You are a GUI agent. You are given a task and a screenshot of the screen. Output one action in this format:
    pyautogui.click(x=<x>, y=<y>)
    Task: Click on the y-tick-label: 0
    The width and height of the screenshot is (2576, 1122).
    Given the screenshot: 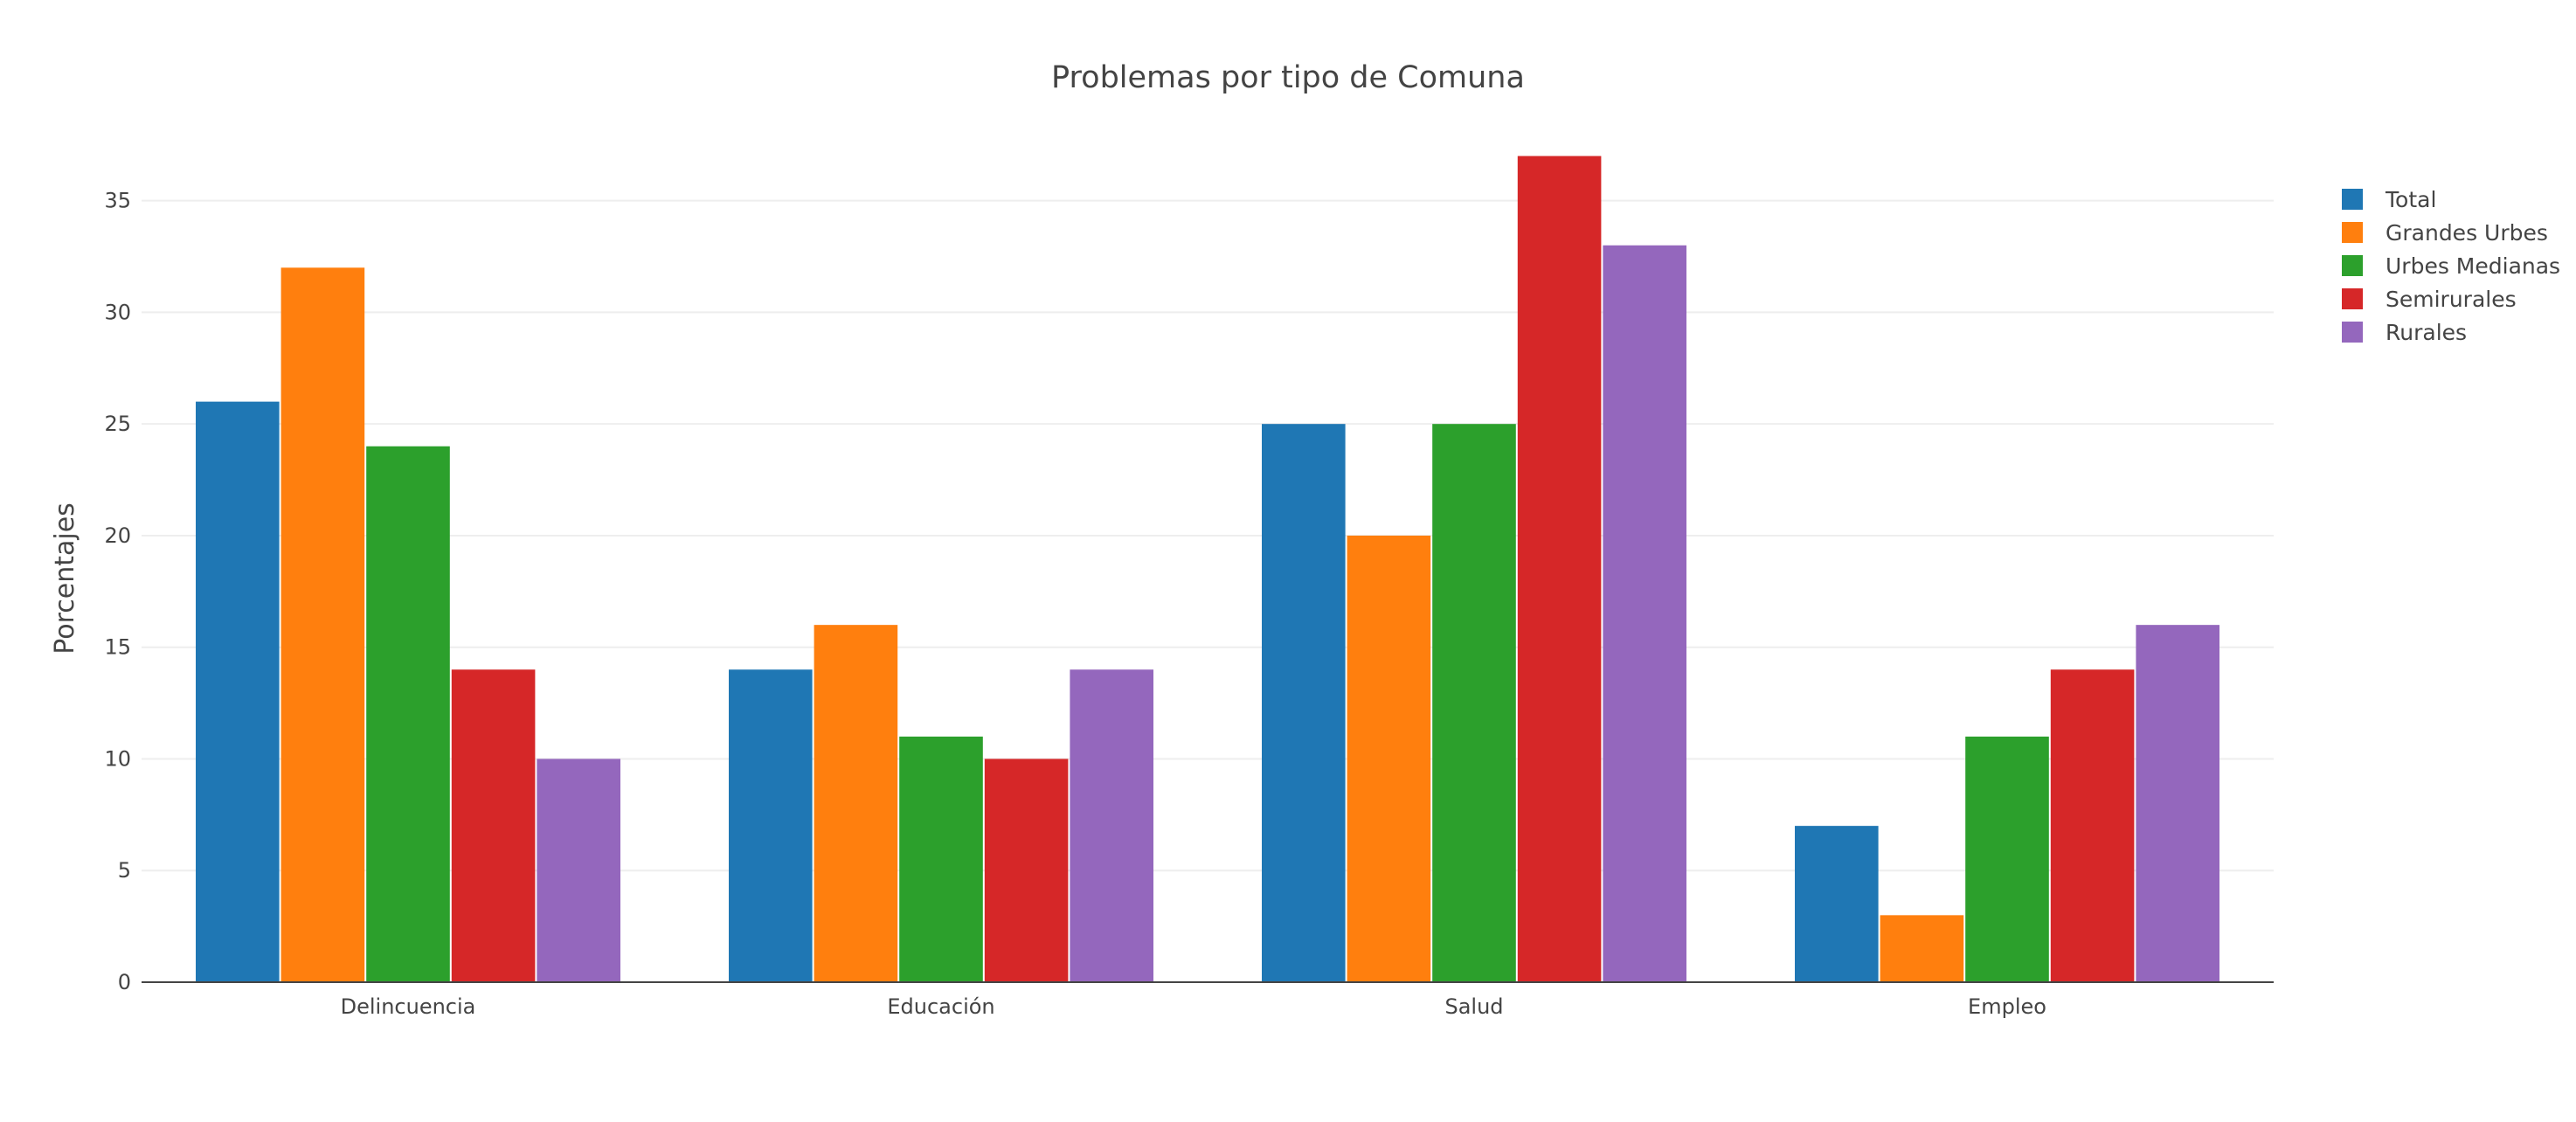 What is the action you would take?
    pyautogui.click(x=124, y=982)
    